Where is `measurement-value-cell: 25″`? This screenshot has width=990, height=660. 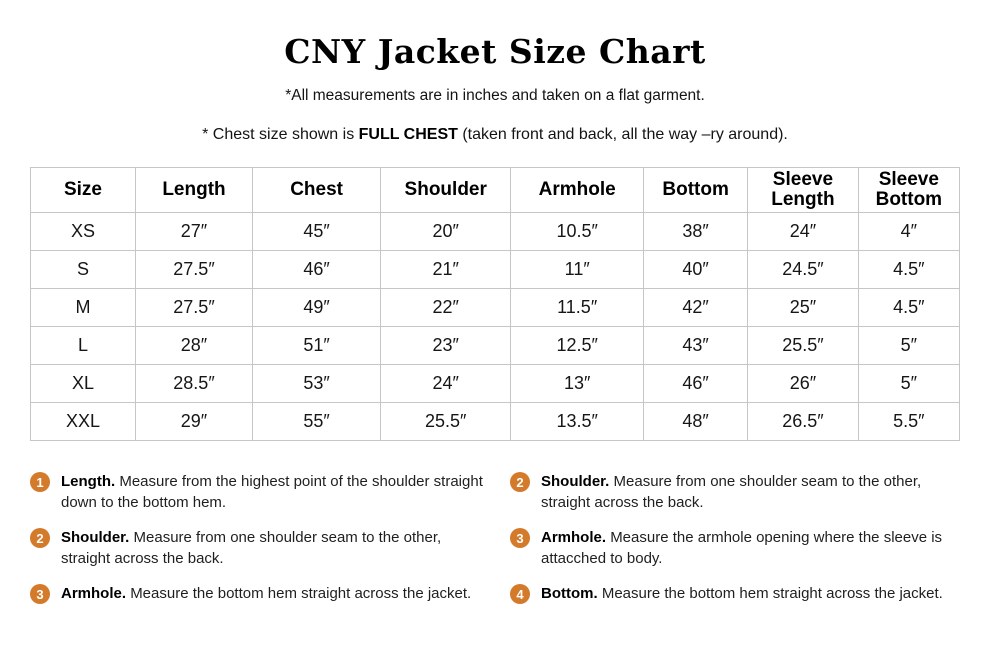
measurement-value-cell: 25″ is located at coordinates (803, 308).